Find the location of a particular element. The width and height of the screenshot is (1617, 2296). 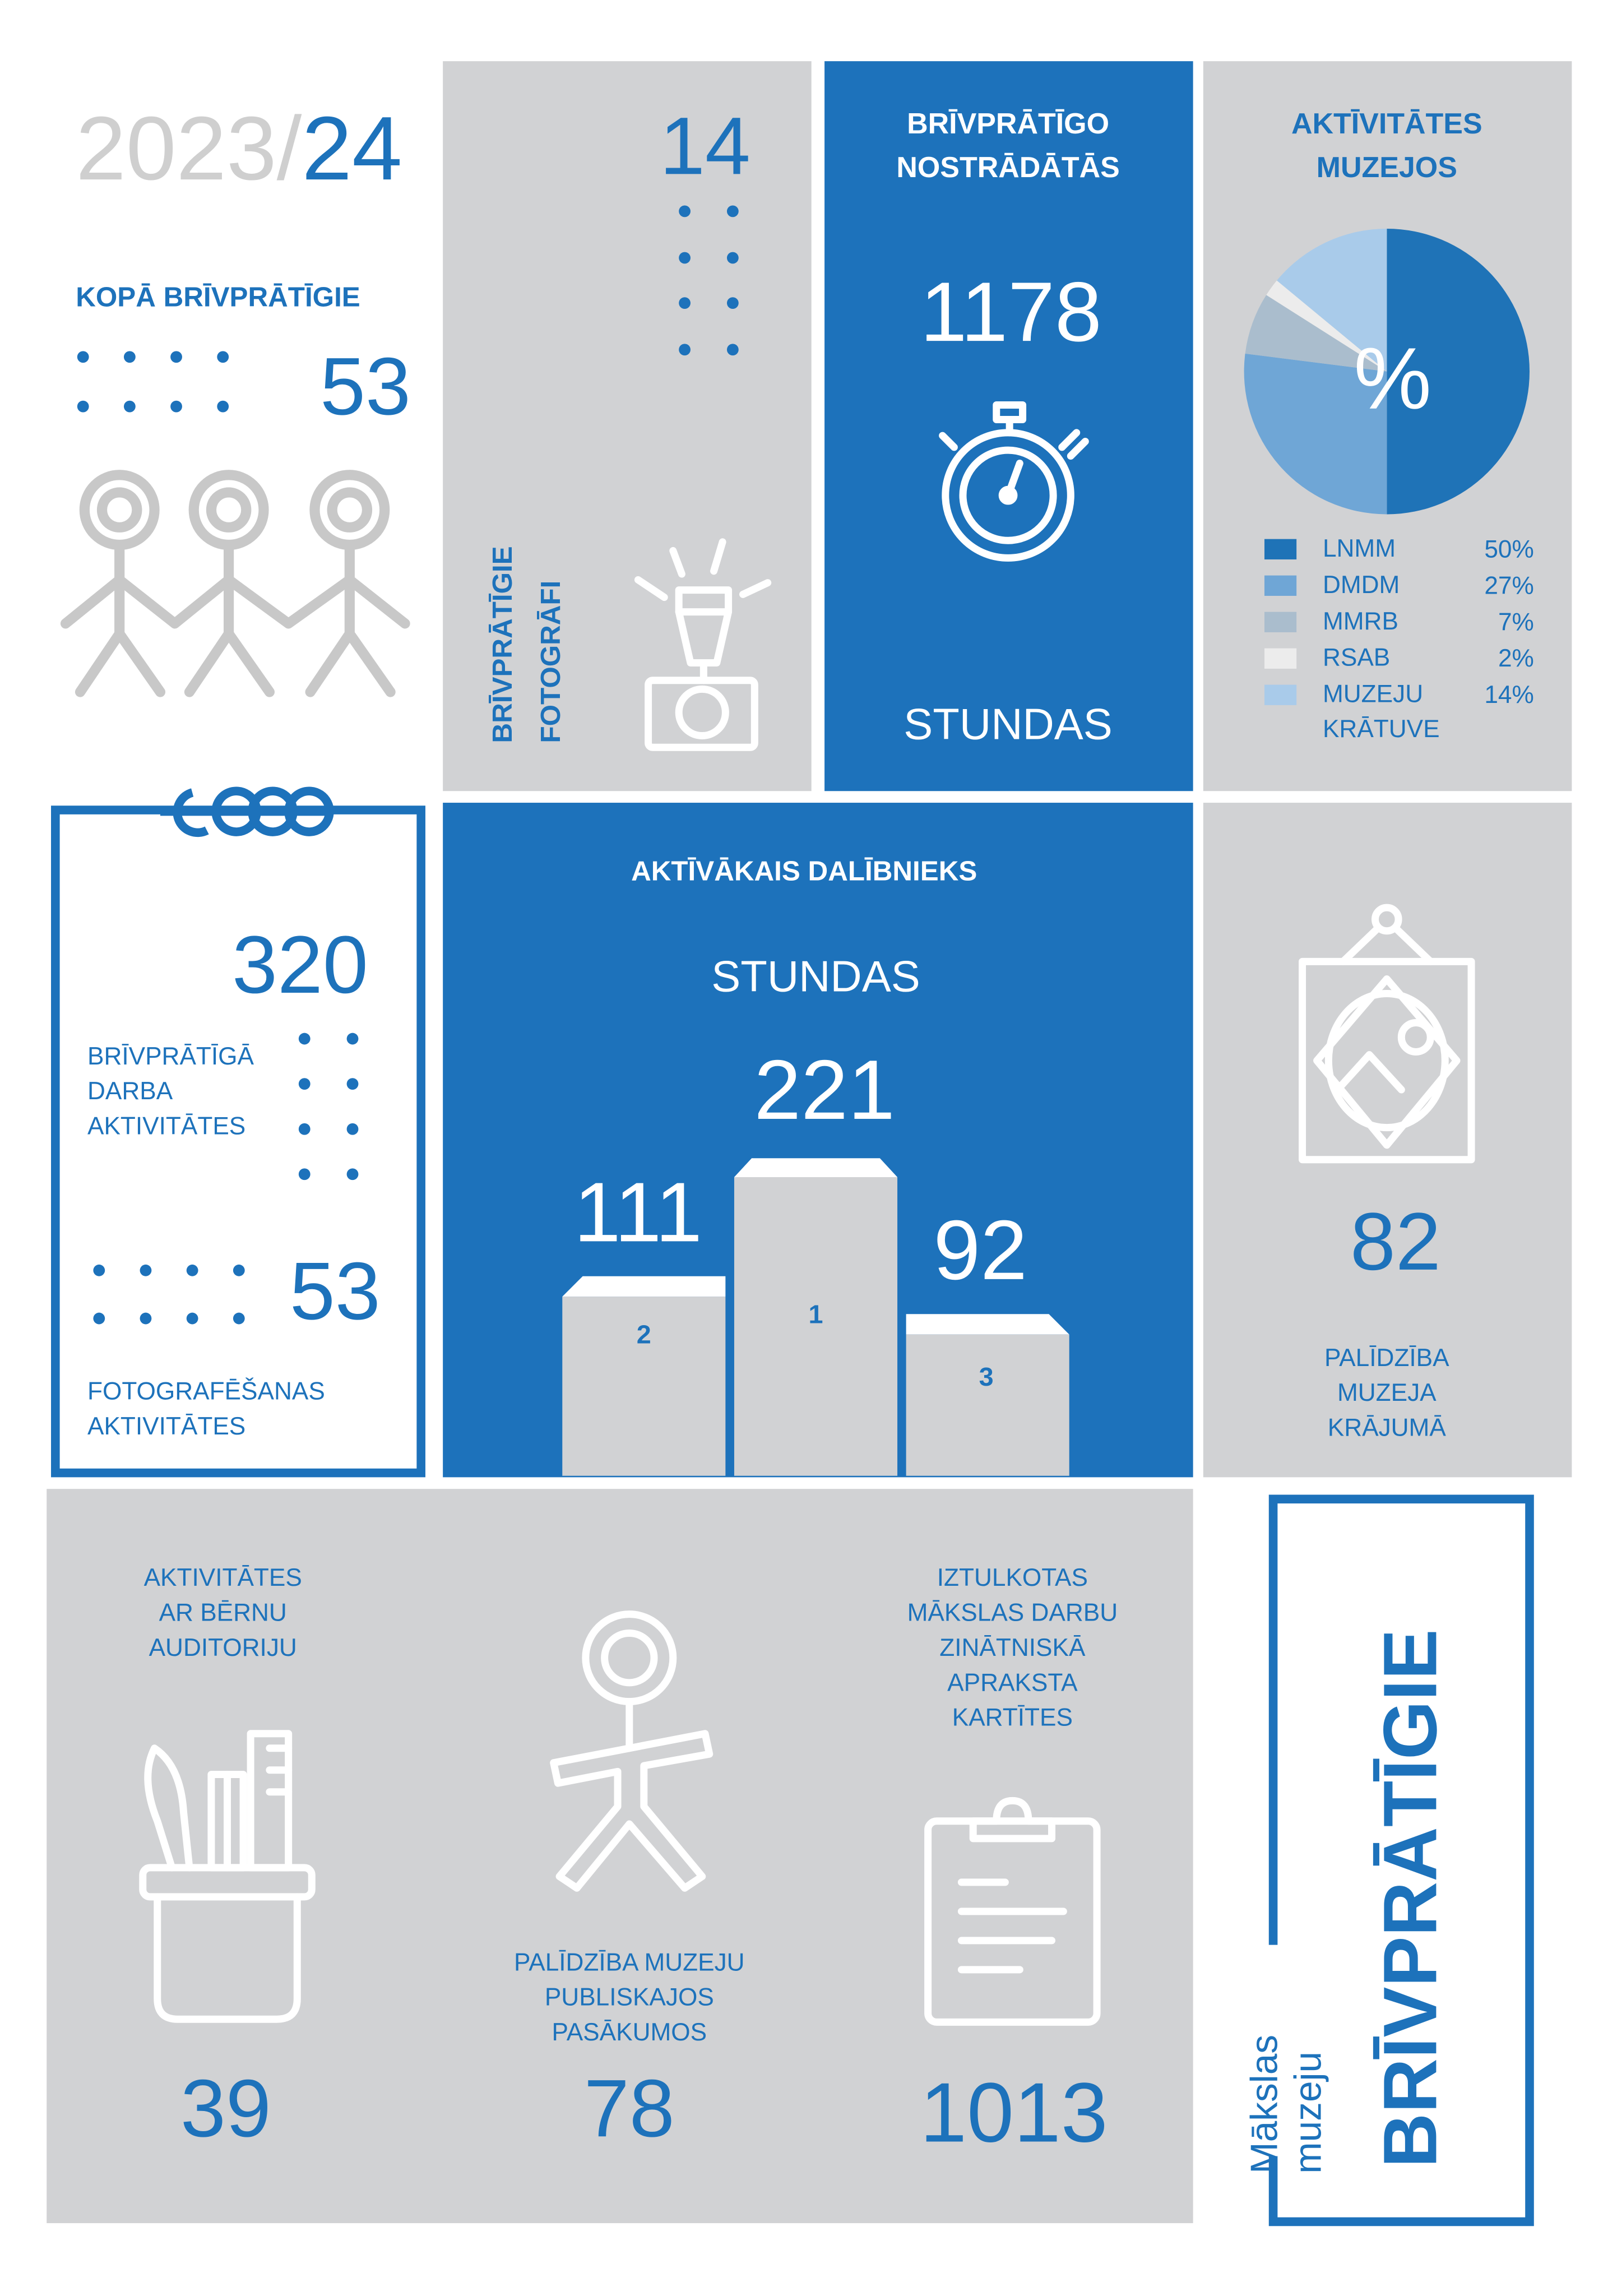

work-label: DARBA is located at coordinates (130, 1091).